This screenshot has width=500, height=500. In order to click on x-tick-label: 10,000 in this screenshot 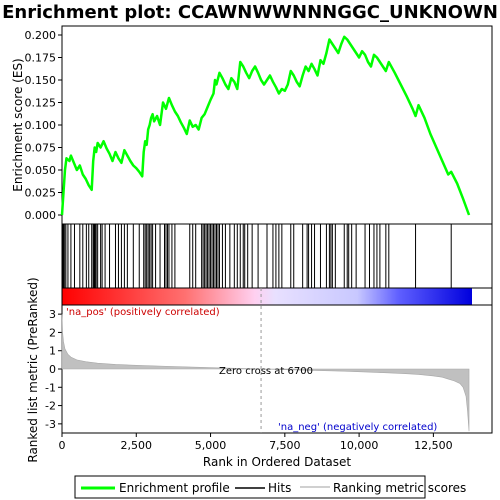, I will do `click(359, 445)`.